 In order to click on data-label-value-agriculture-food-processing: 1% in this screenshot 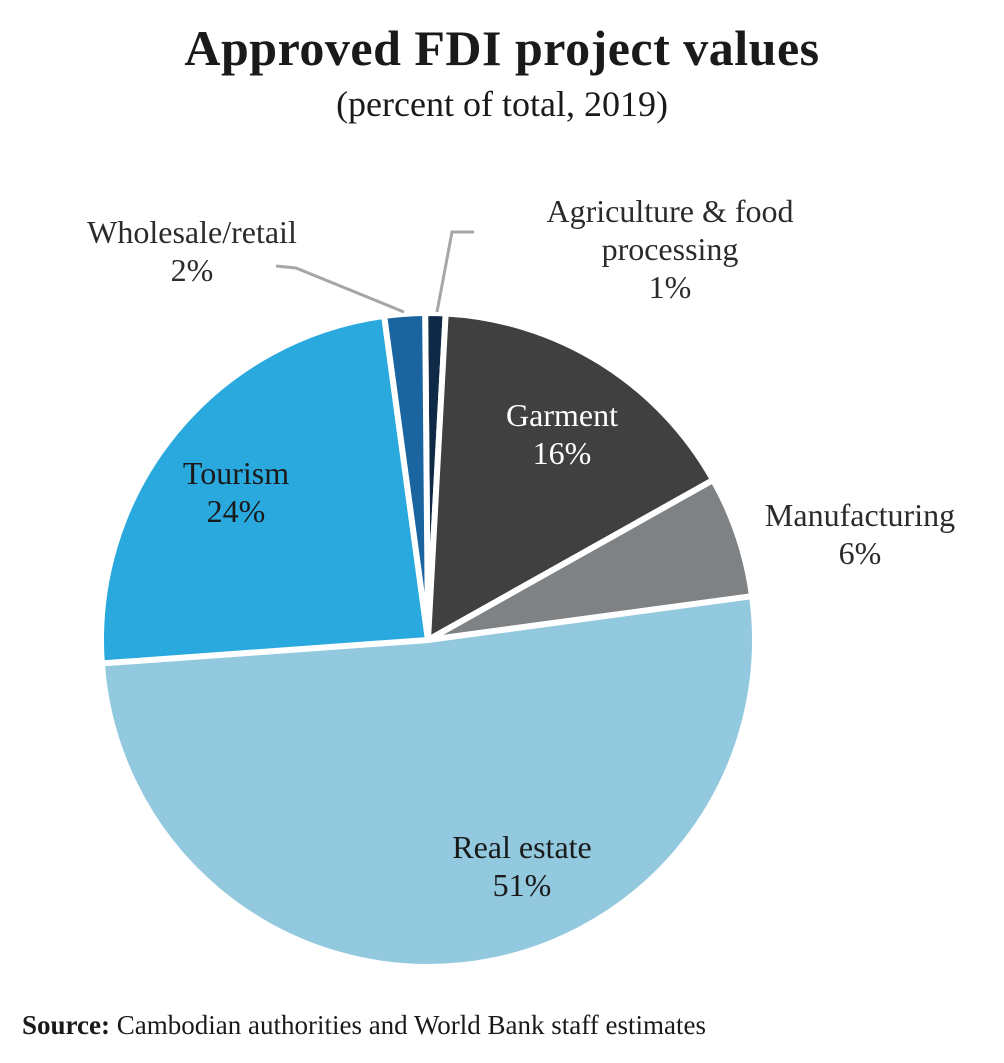, I will do `click(670, 287)`.